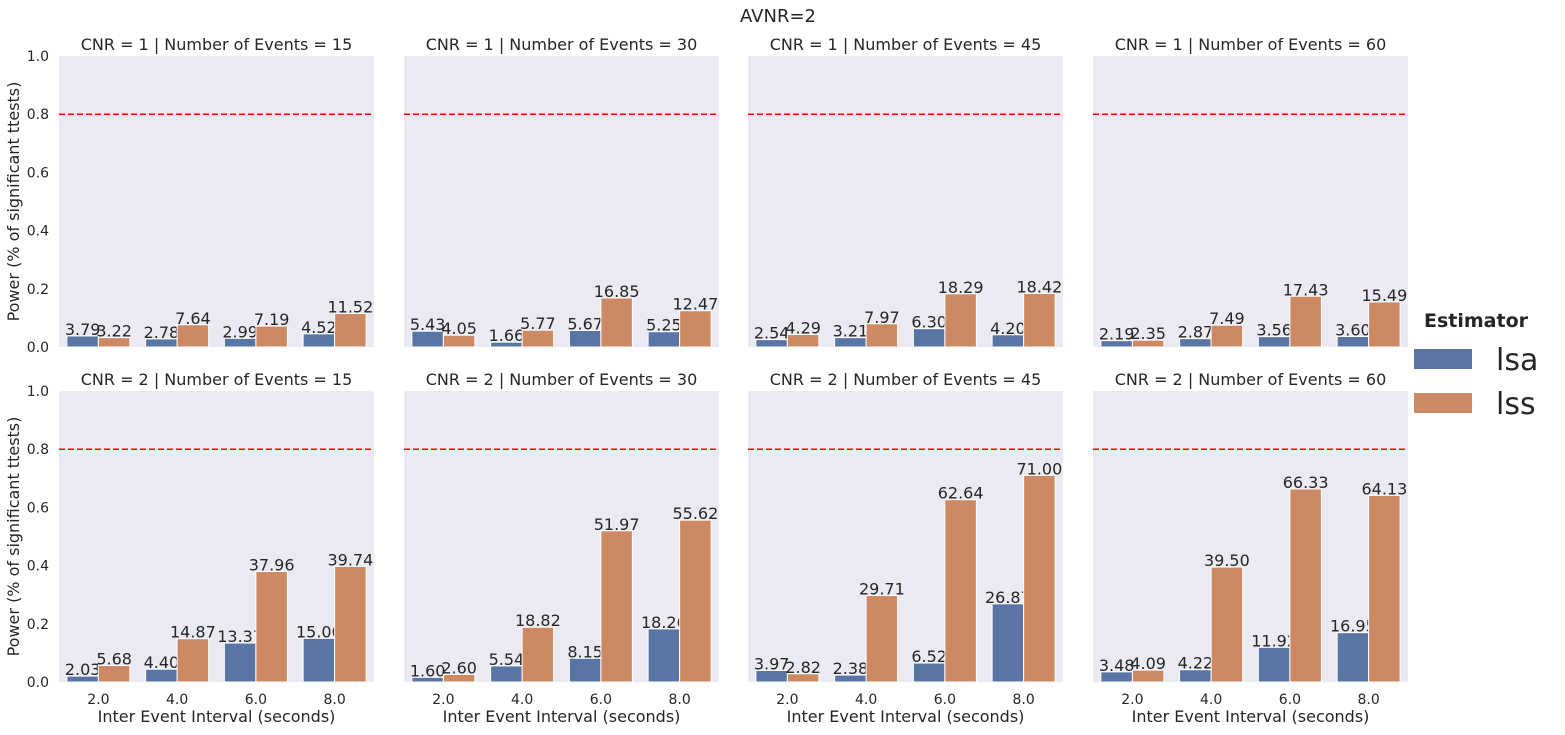  Describe the element at coordinates (217, 379) in the screenshot. I see `panel-title: CNR = 2 | Number of Events = 15` at that location.